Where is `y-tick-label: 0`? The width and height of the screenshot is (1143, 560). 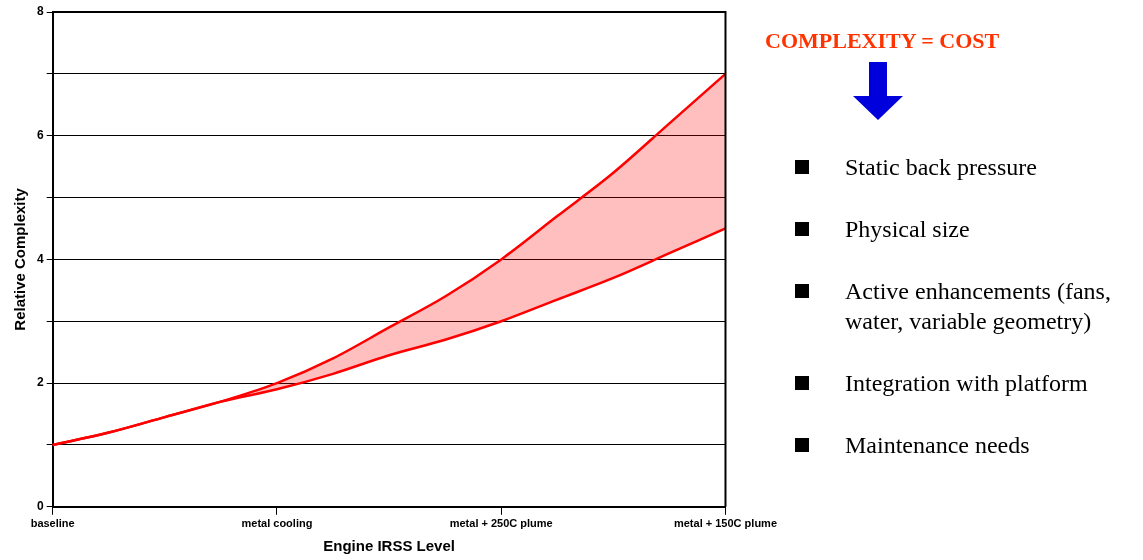 y-tick-label: 0 is located at coordinates (40, 506).